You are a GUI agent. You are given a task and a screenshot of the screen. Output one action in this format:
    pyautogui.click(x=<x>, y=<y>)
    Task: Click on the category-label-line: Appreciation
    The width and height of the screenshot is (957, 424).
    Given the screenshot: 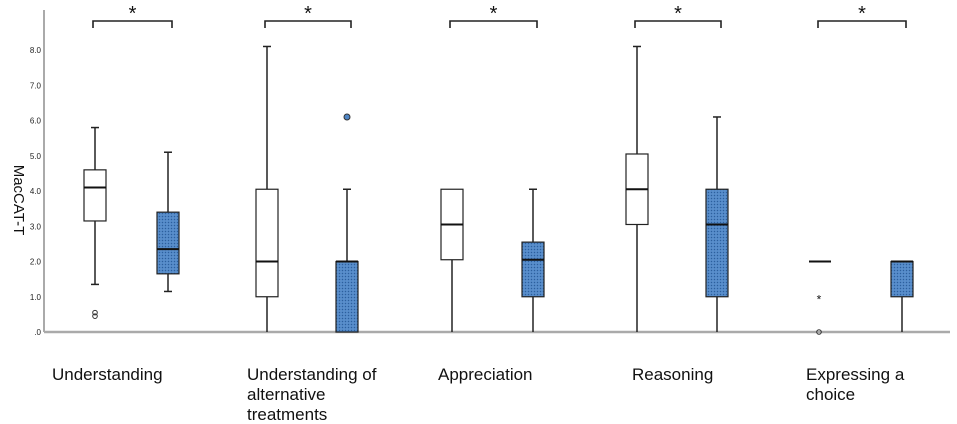 What is the action you would take?
    pyautogui.click(x=485, y=374)
    